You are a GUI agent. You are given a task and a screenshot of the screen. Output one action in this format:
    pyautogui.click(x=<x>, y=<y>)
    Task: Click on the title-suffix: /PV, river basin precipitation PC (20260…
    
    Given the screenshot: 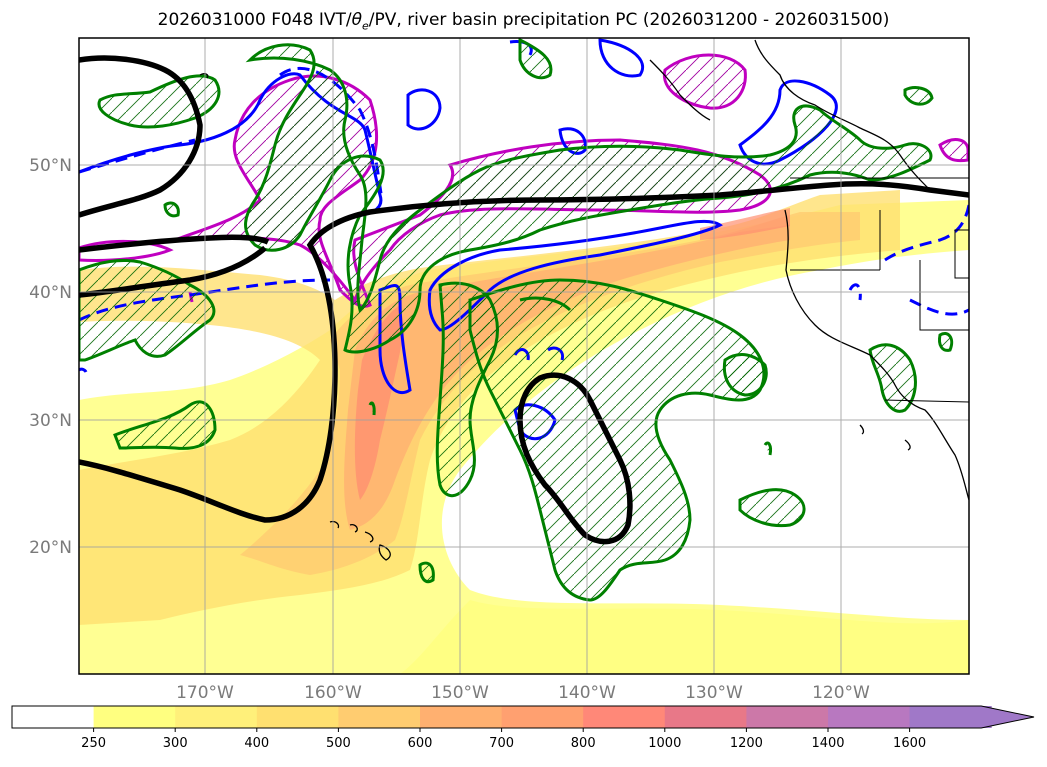 What is the action you would take?
    pyautogui.click(x=629, y=20)
    